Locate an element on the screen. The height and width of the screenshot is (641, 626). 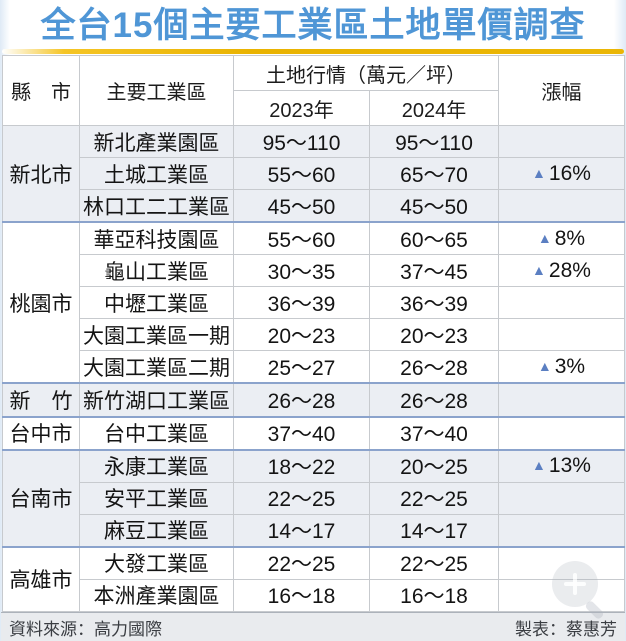
page-title: 全台15個主要工業區土地單價調查 is located at coordinates (313, 25).